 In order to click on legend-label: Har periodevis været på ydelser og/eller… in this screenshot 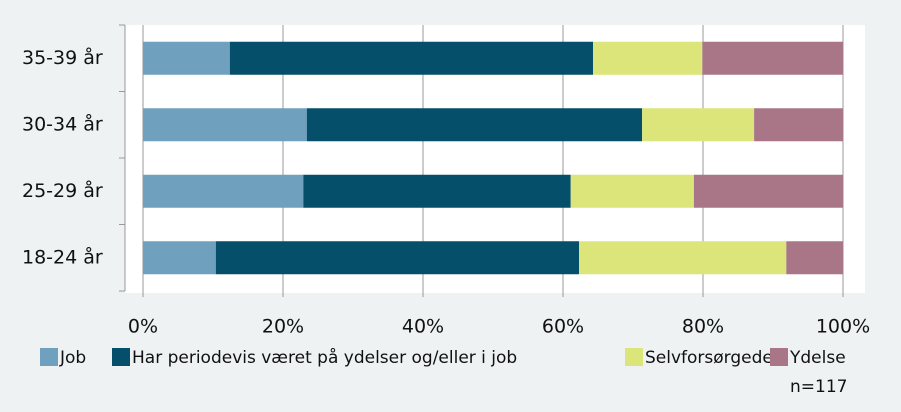, I will do `click(324, 357)`.